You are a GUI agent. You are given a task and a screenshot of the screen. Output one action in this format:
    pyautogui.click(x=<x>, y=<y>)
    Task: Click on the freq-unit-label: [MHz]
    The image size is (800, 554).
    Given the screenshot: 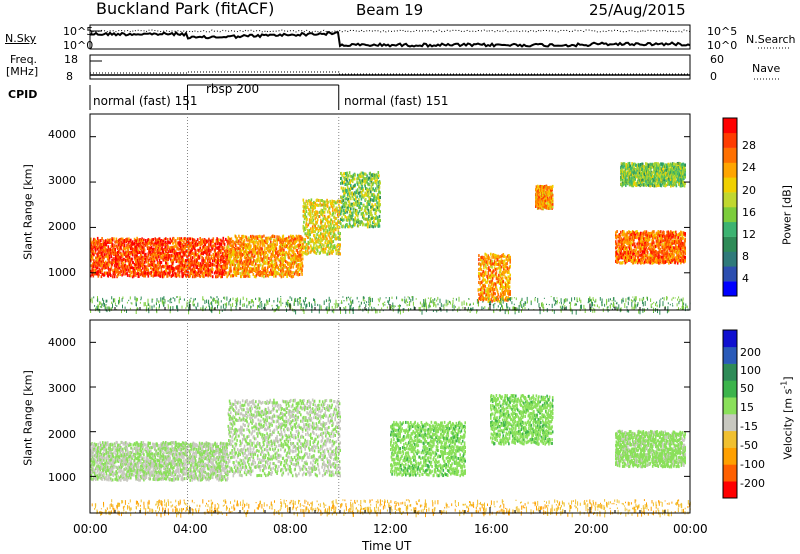 What is the action you would take?
    pyautogui.click(x=22, y=71)
    